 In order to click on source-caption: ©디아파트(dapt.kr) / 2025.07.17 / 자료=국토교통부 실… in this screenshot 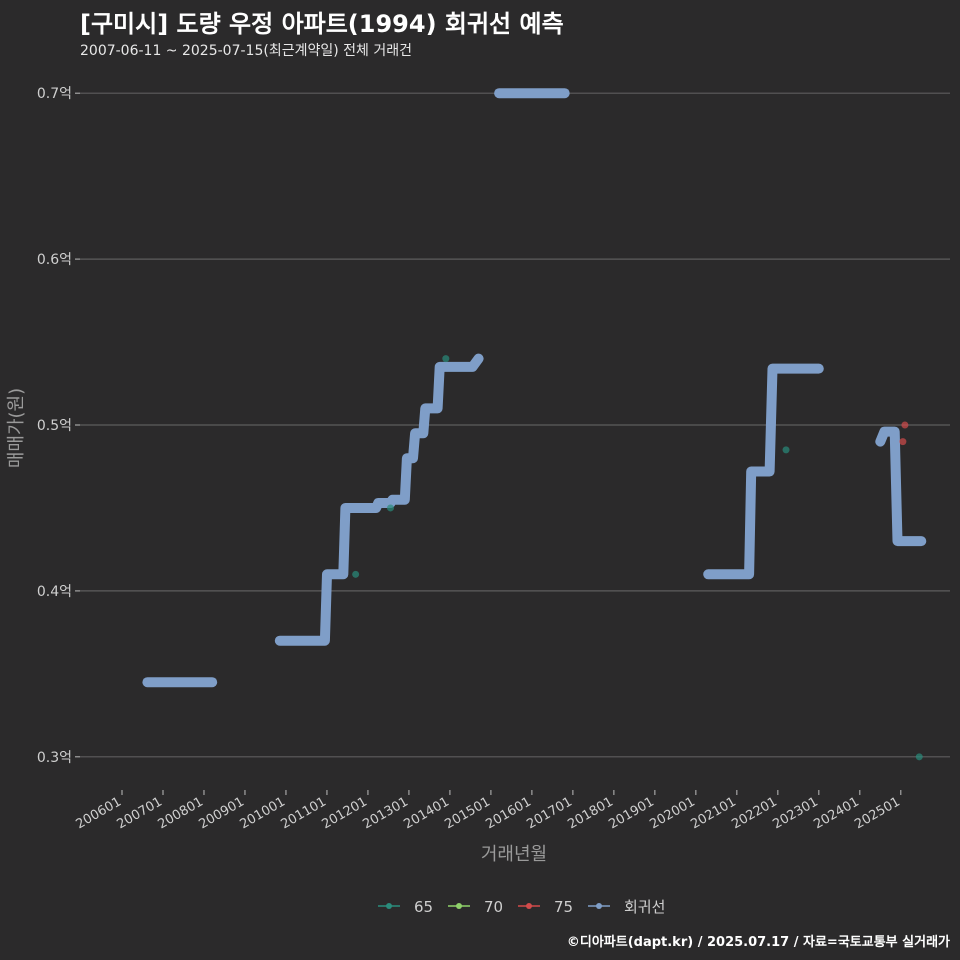, I will do `click(758, 942)`.